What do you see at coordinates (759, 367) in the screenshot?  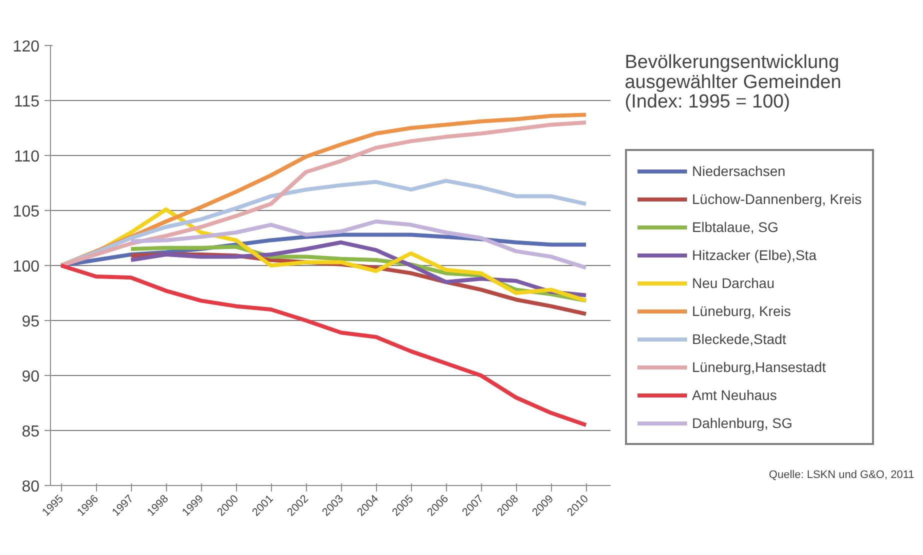 I see `legend-label: Lüneburg,Hansestadt` at bounding box center [759, 367].